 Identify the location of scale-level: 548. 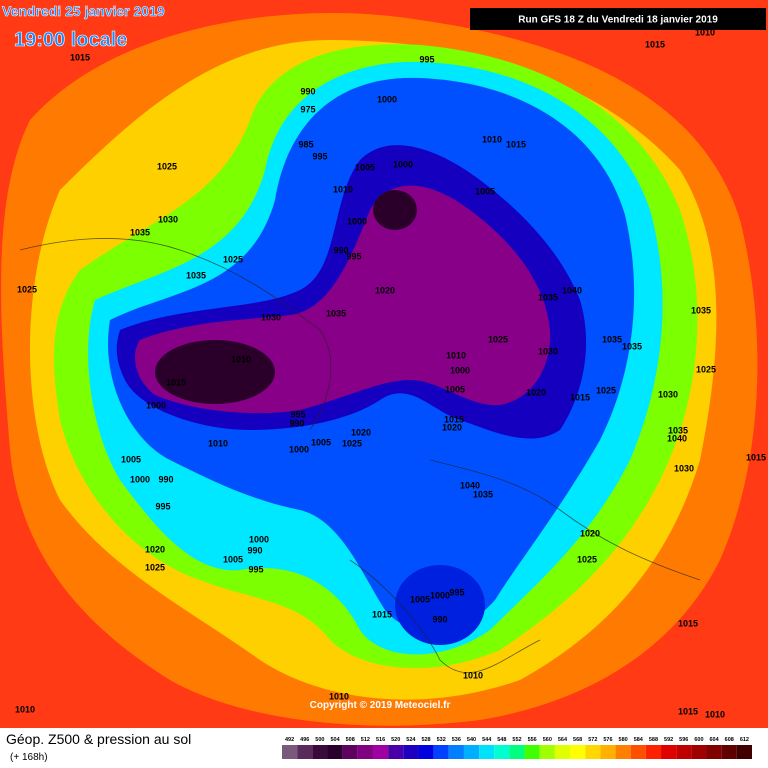
(501, 740).